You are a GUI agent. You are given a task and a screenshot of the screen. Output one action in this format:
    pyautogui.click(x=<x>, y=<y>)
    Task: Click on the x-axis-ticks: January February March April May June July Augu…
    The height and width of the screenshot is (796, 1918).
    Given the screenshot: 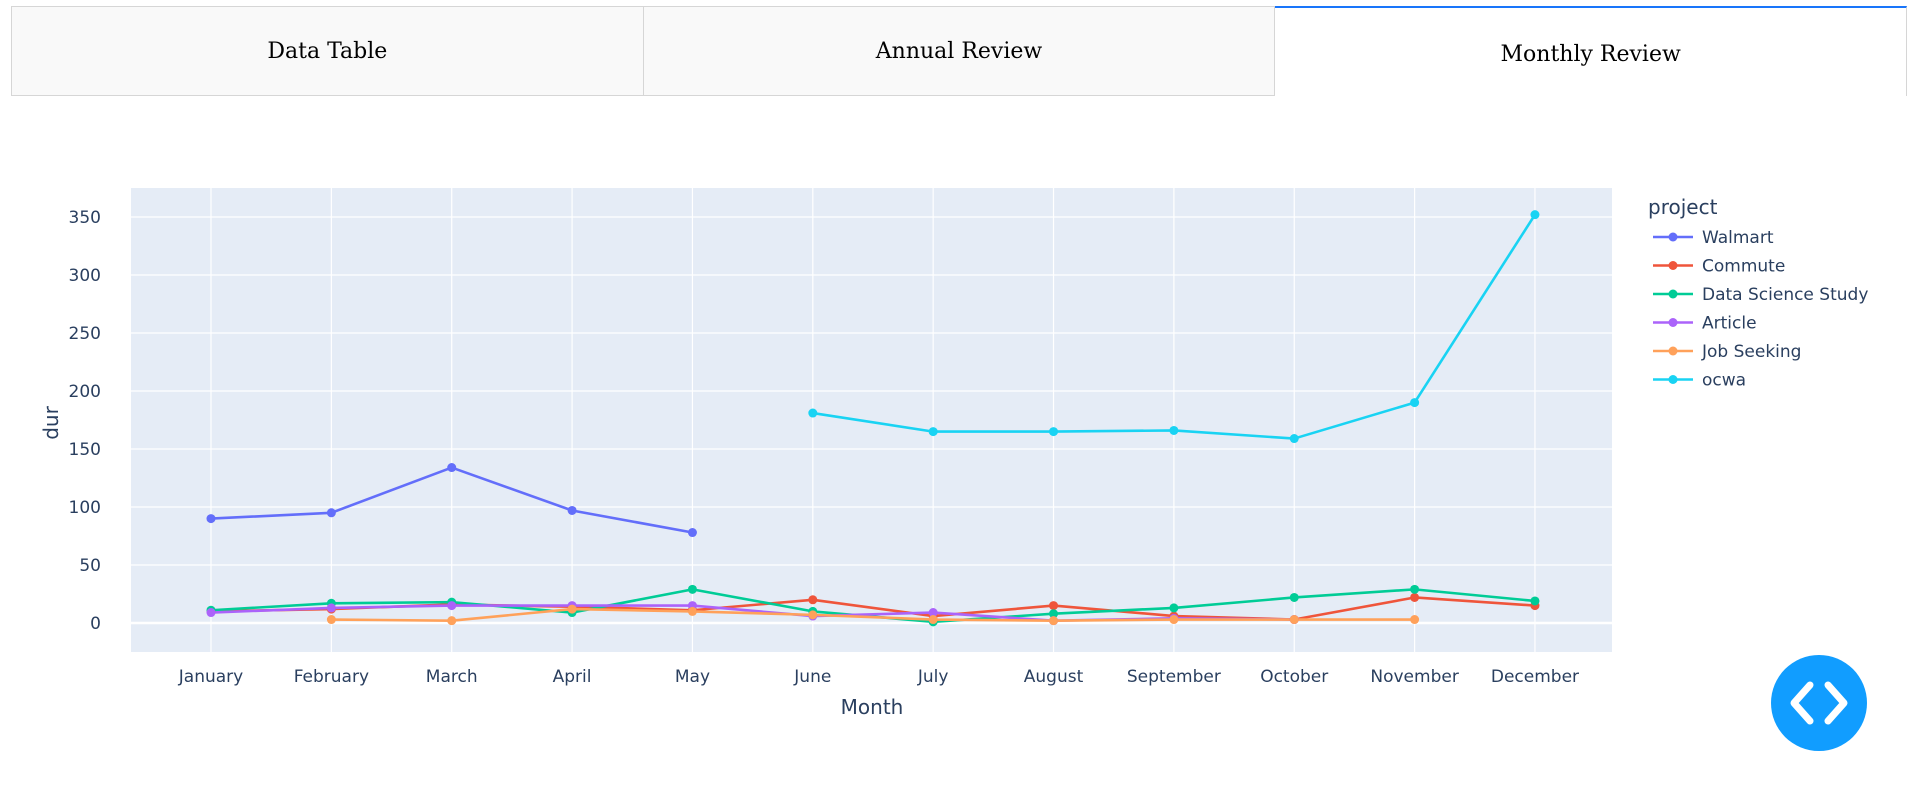 What is the action you would take?
    pyautogui.click(x=878, y=677)
    